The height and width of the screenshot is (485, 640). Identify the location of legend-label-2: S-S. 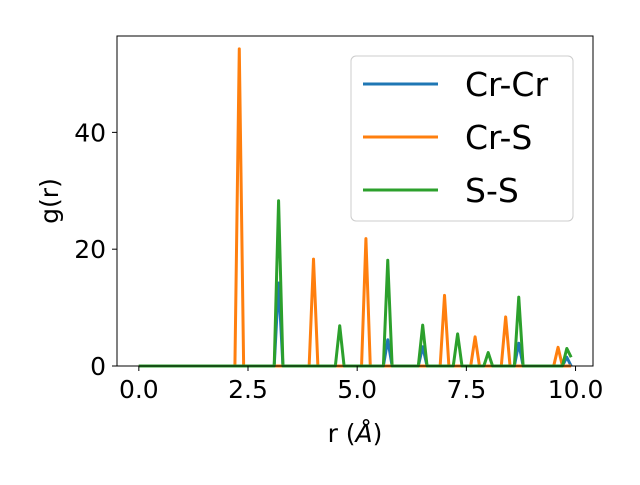
(492, 190).